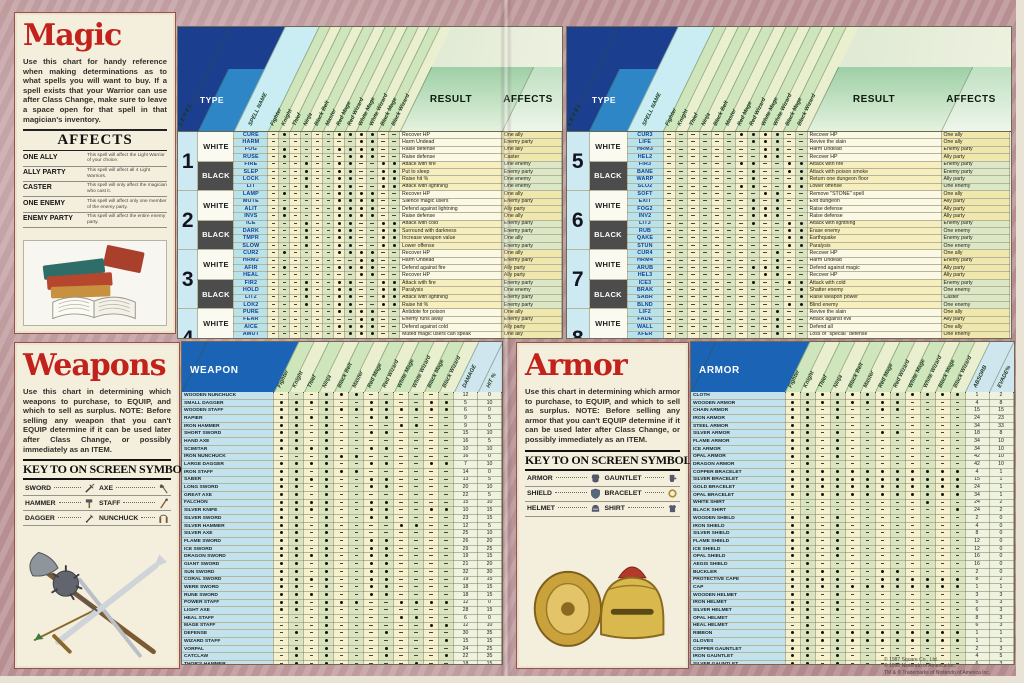 The image size is (1024, 683). What do you see at coordinates (1001, 626) in the screenshot?
I see `stat-value-cell: 3` at bounding box center [1001, 626].